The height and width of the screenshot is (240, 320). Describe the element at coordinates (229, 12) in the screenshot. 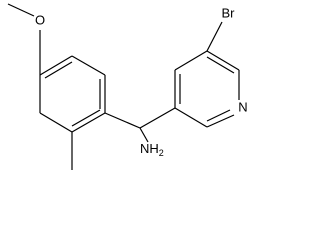

I see `atom-label: Br` at that location.